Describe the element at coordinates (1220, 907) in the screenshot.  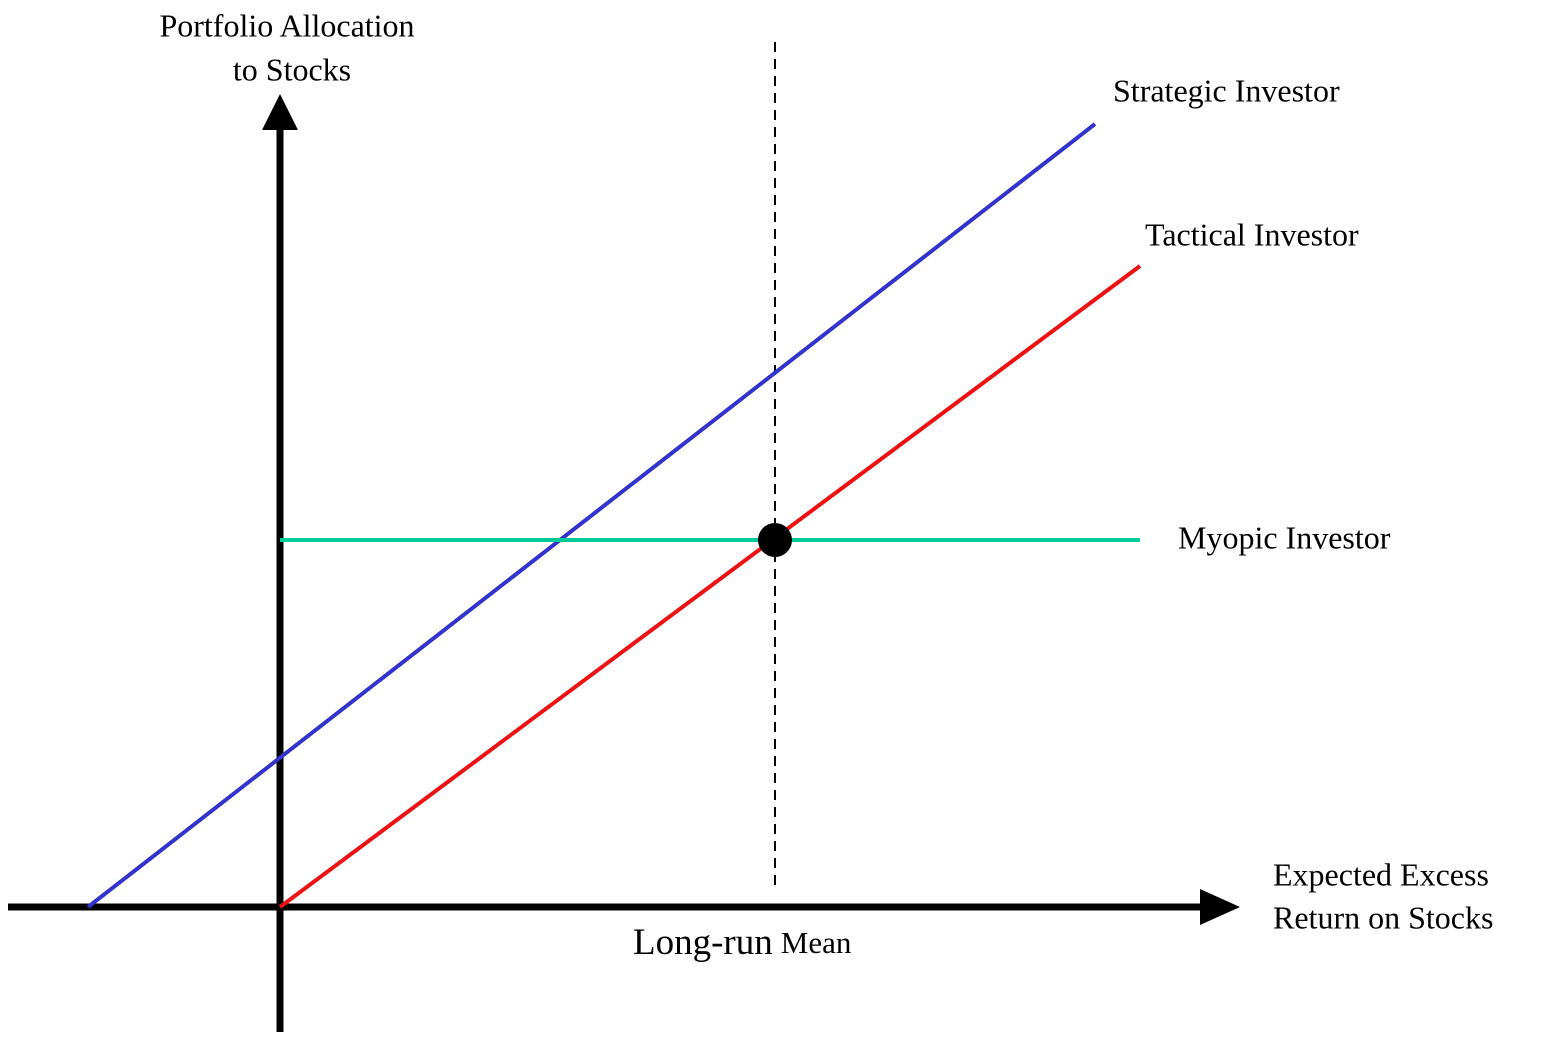
I see `x-axis-arrow` at that location.